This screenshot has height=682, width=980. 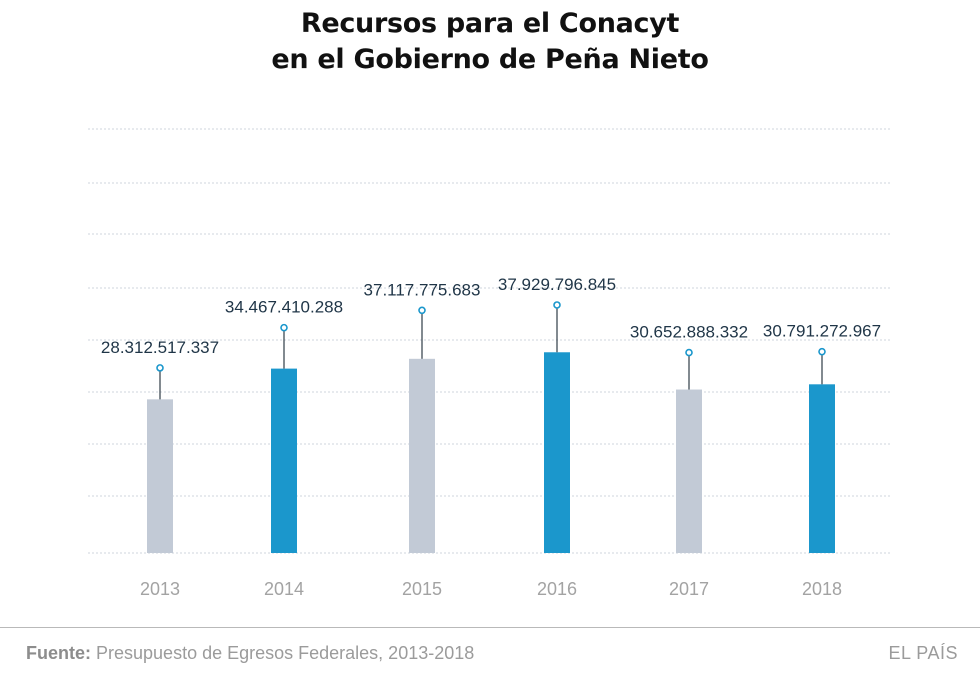 What do you see at coordinates (822, 468) in the screenshot?
I see `bar-2018` at bounding box center [822, 468].